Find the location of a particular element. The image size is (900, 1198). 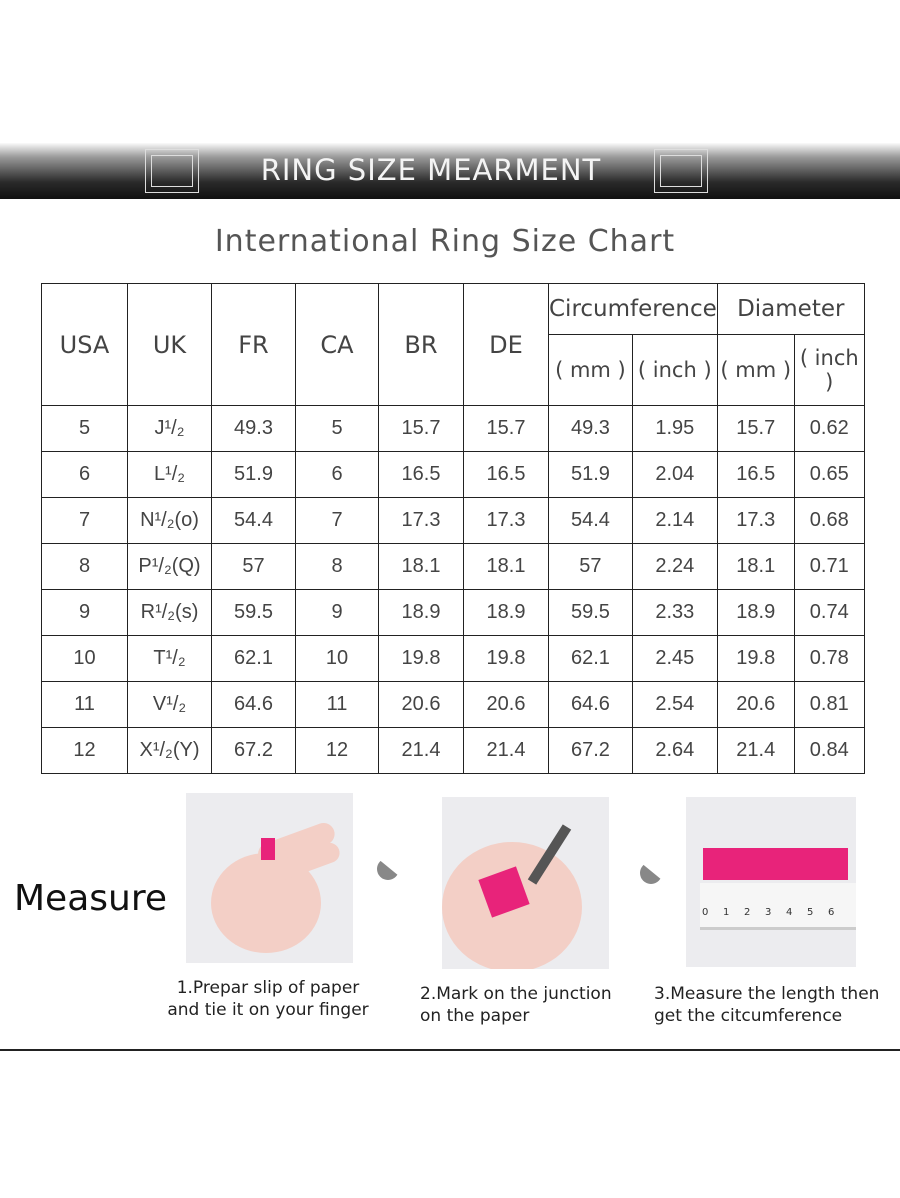

subheader-diam-inch: ( inch ) is located at coordinates (829, 370).